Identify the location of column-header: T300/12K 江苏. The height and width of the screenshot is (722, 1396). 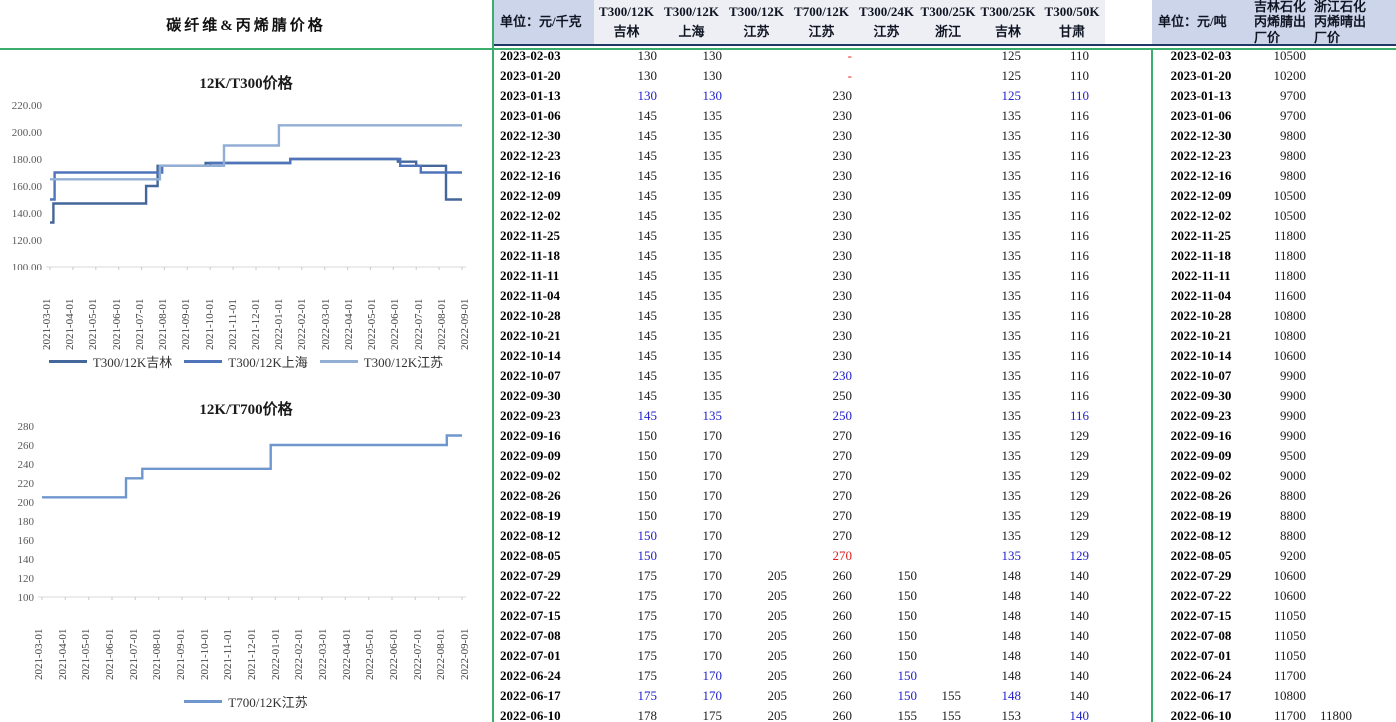
(756, 22).